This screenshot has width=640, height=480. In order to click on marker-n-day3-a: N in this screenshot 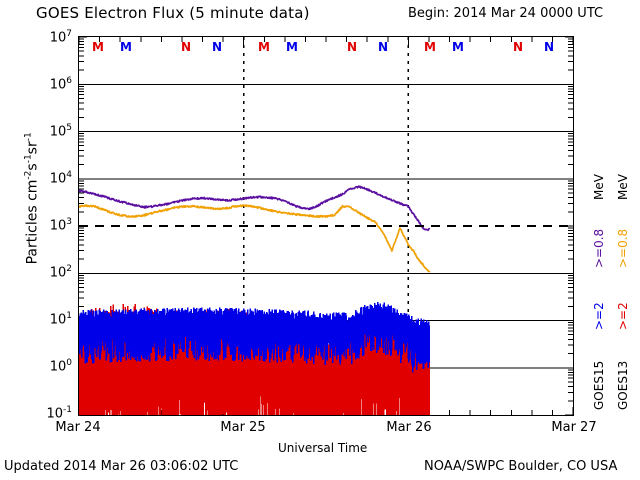, I will do `click(518, 47)`.